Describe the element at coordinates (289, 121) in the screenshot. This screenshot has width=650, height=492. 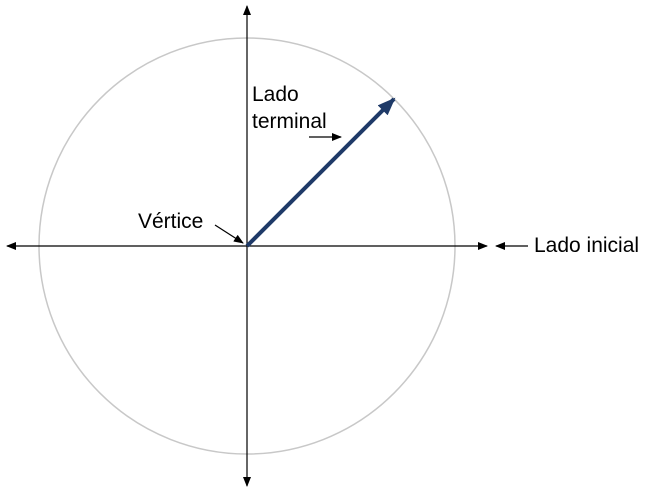
I see `terminal-label-line2: terminal` at that location.